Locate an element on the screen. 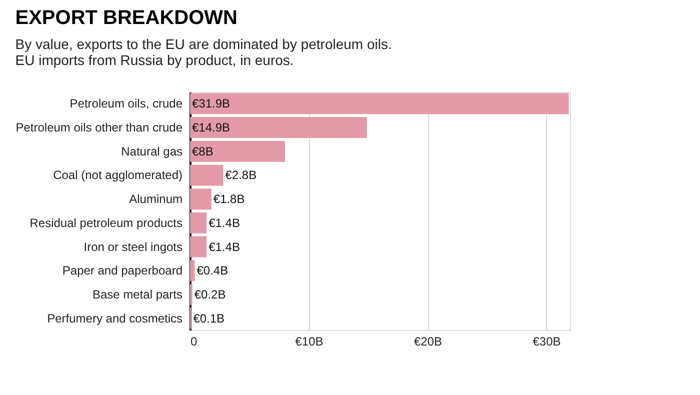 This screenshot has width=700, height=395. data-label: €0.1B is located at coordinates (209, 318).